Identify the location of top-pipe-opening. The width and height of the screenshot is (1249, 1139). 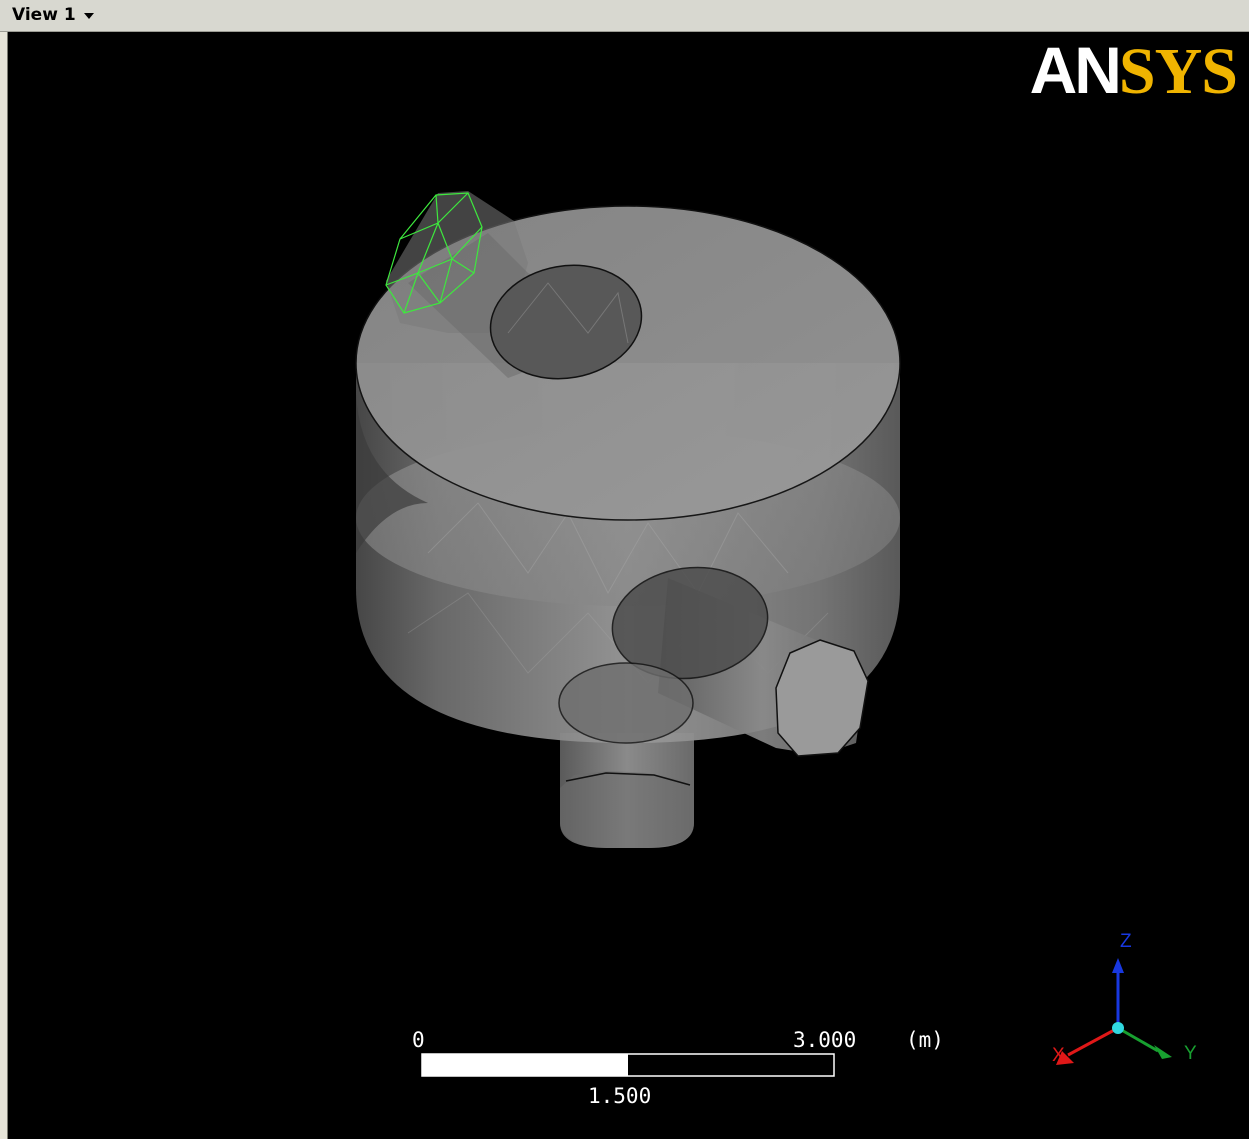
(565, 322).